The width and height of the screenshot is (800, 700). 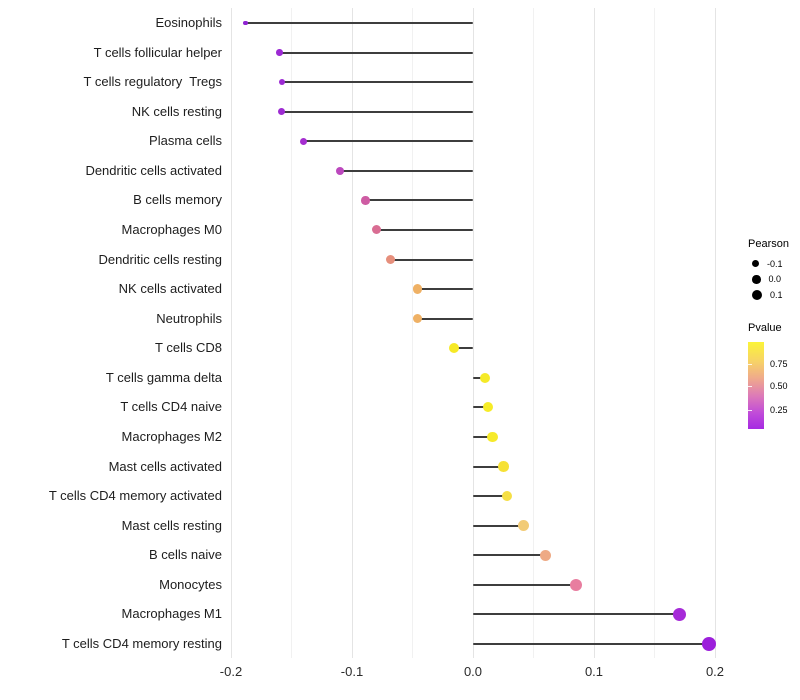 What do you see at coordinates (779, 363) in the screenshot?
I see `pvalue-tick-label: 0.75` at bounding box center [779, 363].